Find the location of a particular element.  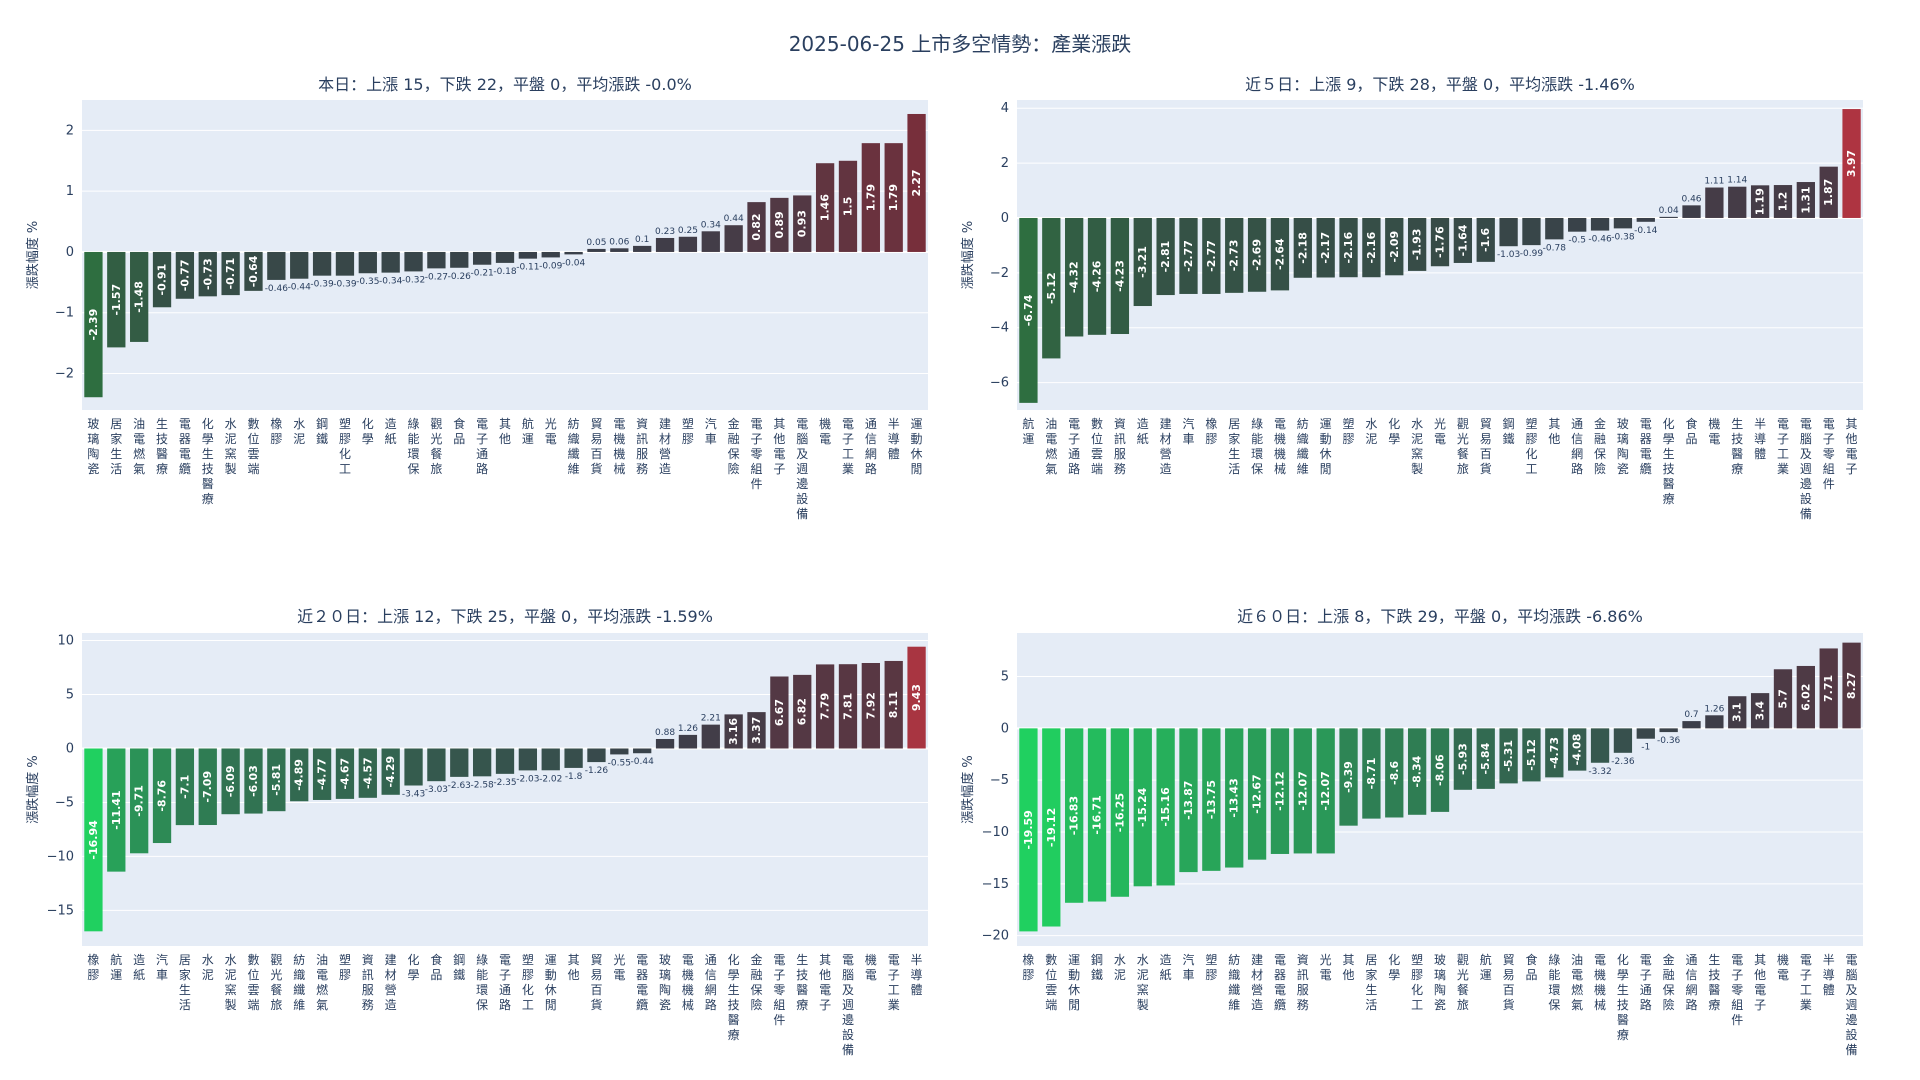

y-tick-label: −10 is located at coordinates (60, 856).